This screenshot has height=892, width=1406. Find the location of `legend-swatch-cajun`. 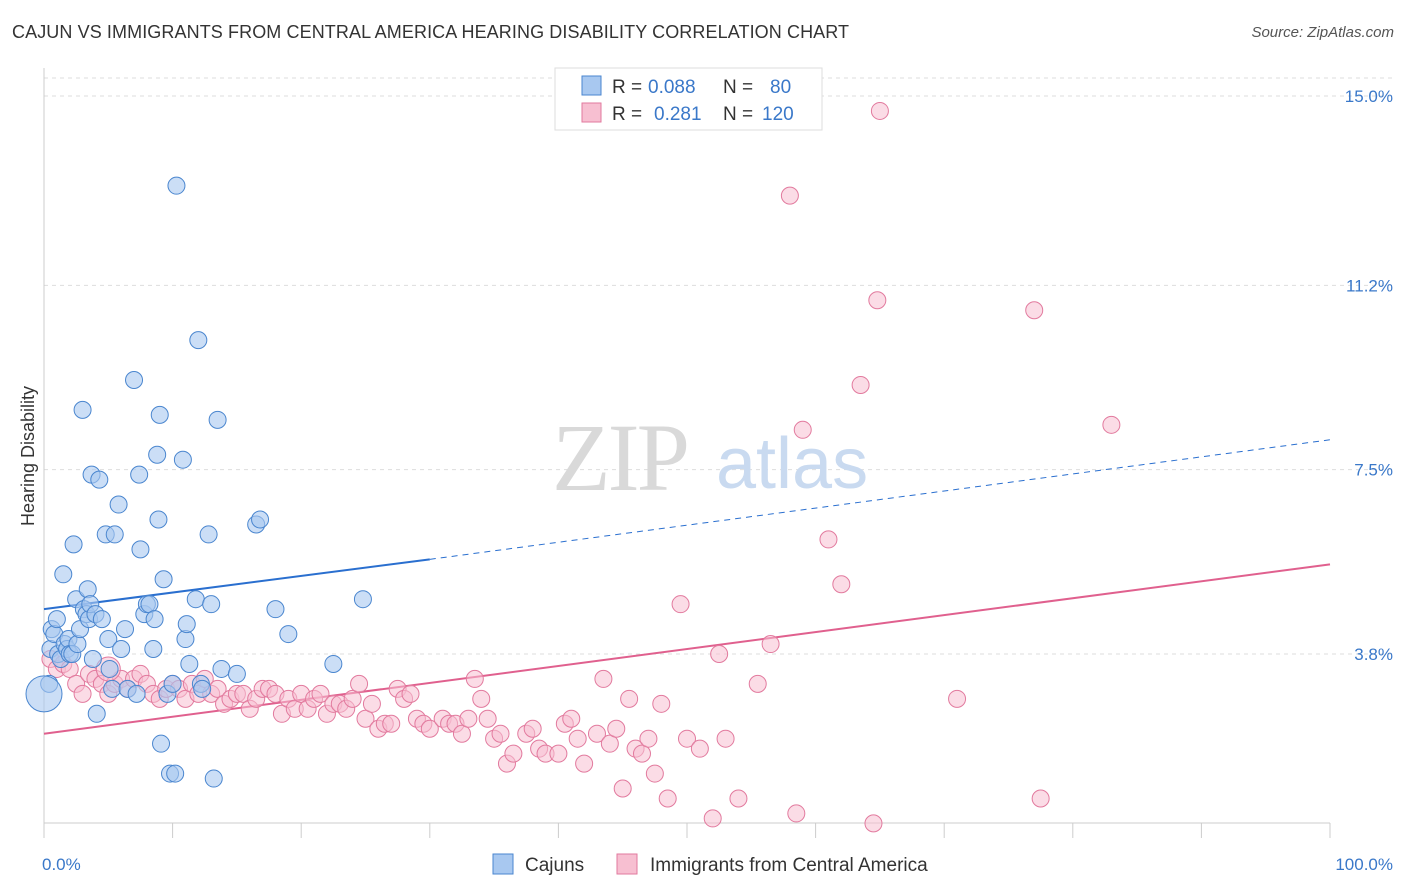

legend-swatch-cajun is located at coordinates (591, 85).